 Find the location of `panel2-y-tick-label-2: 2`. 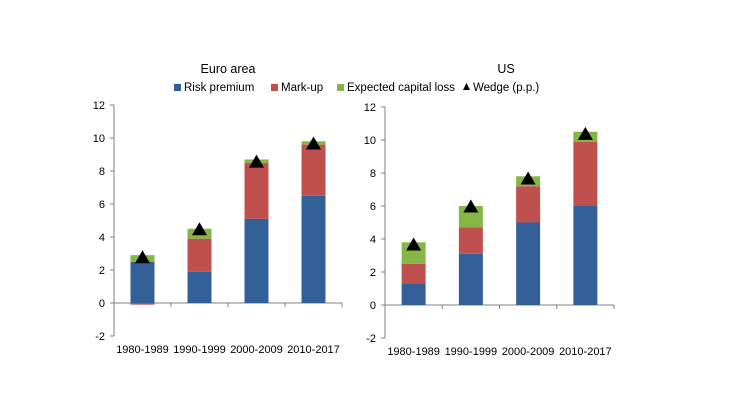

panel2-y-tick-label-2: 2 is located at coordinates (373, 273).